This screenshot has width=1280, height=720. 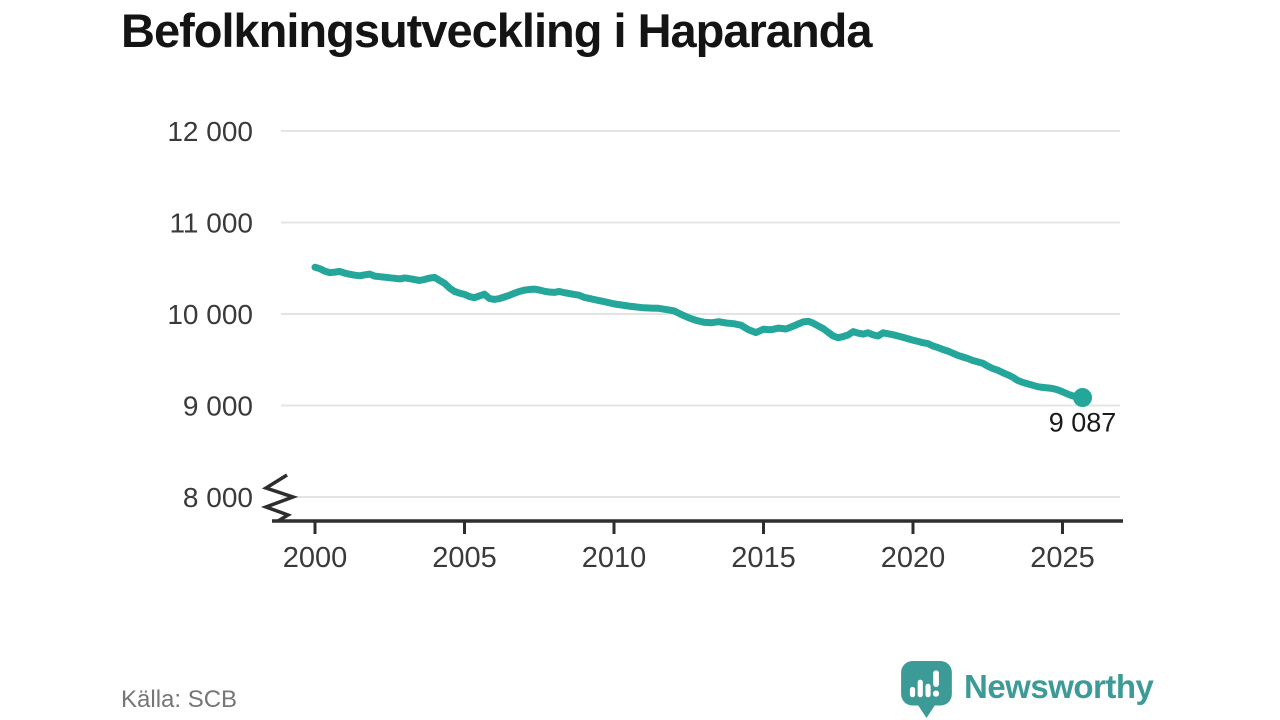 I want to click on x-tick-label: 2000, so click(x=315, y=558).